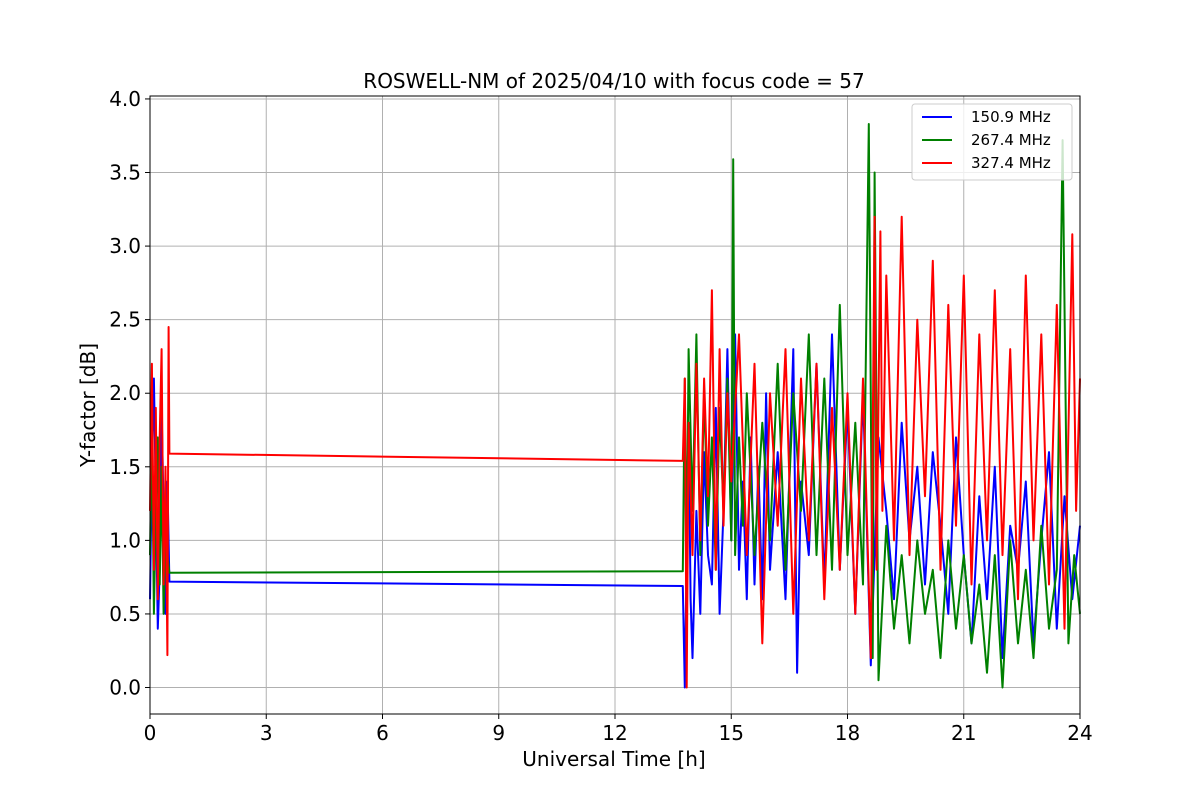 Image resolution: width=1200 pixels, height=800 pixels. I want to click on legend: 150.9 MHz 267.4 MHz 327.4 MHz, so click(992, 142).